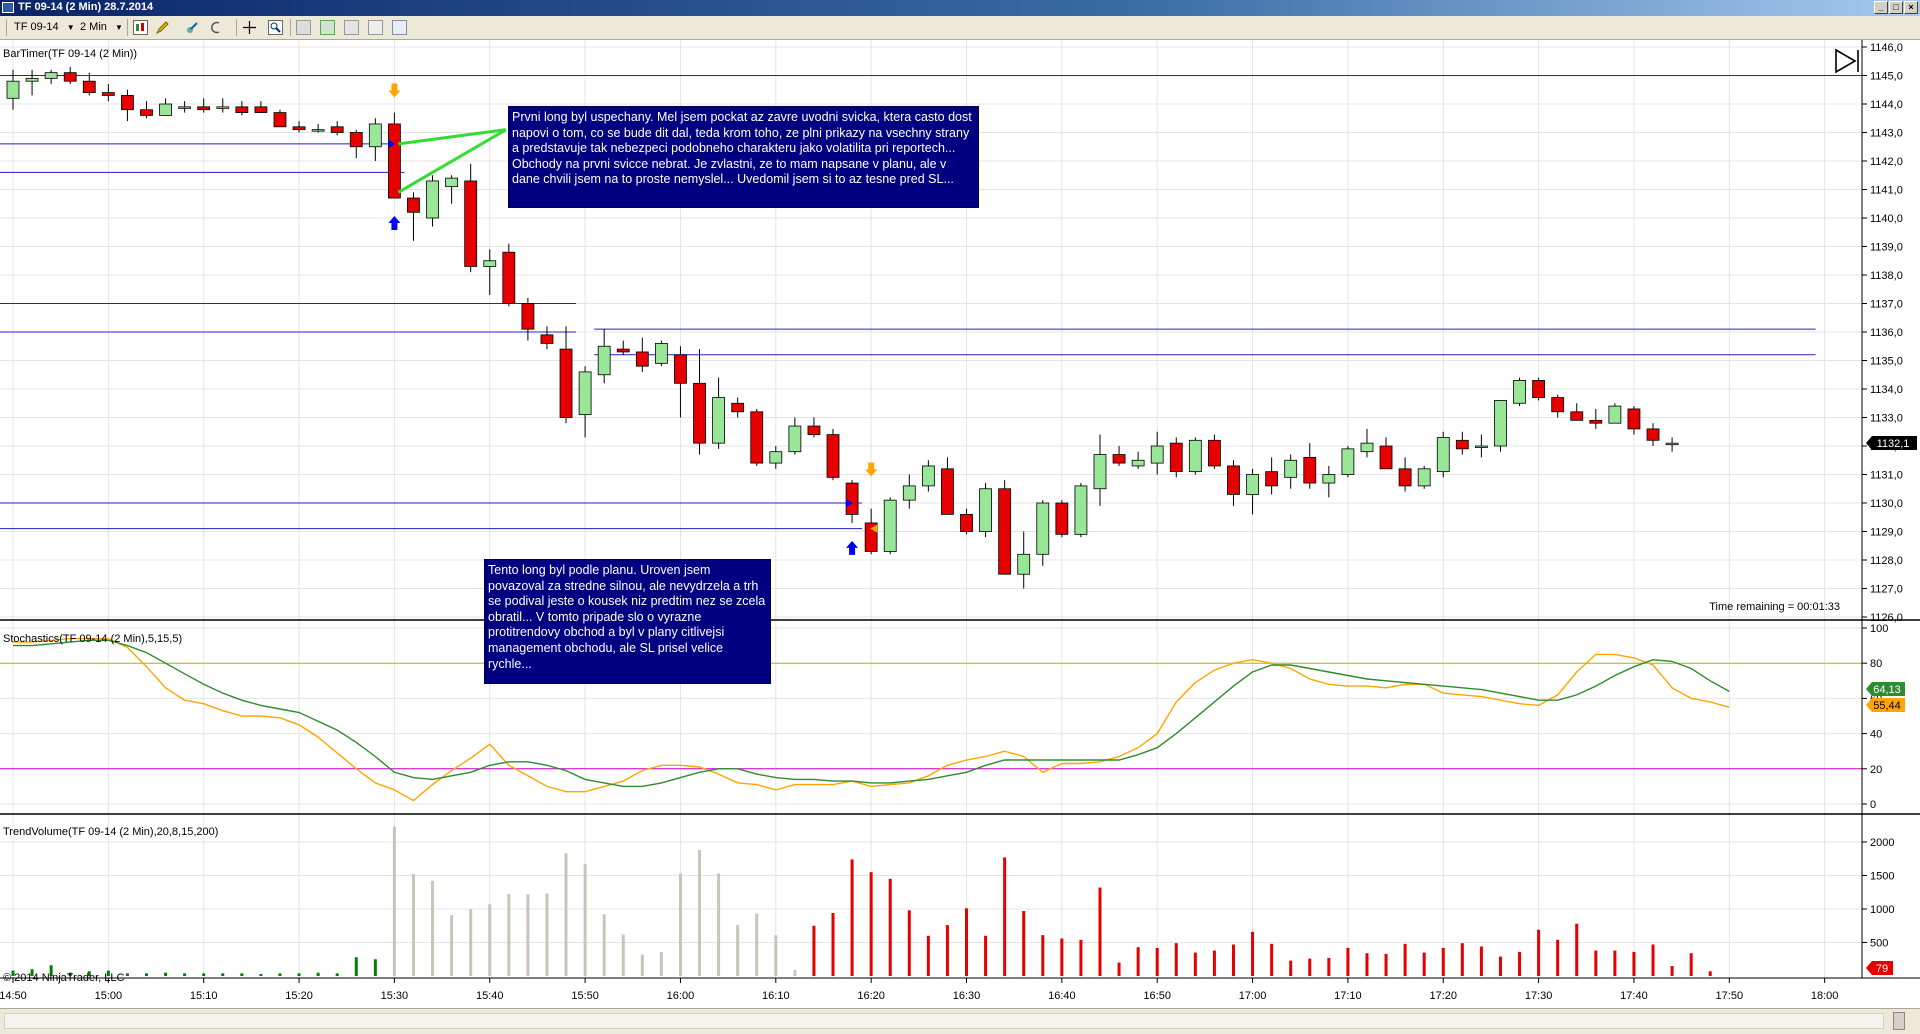 This screenshot has width=1920, height=1034. I want to click on x-tick-label: 17:30, so click(1539, 996).